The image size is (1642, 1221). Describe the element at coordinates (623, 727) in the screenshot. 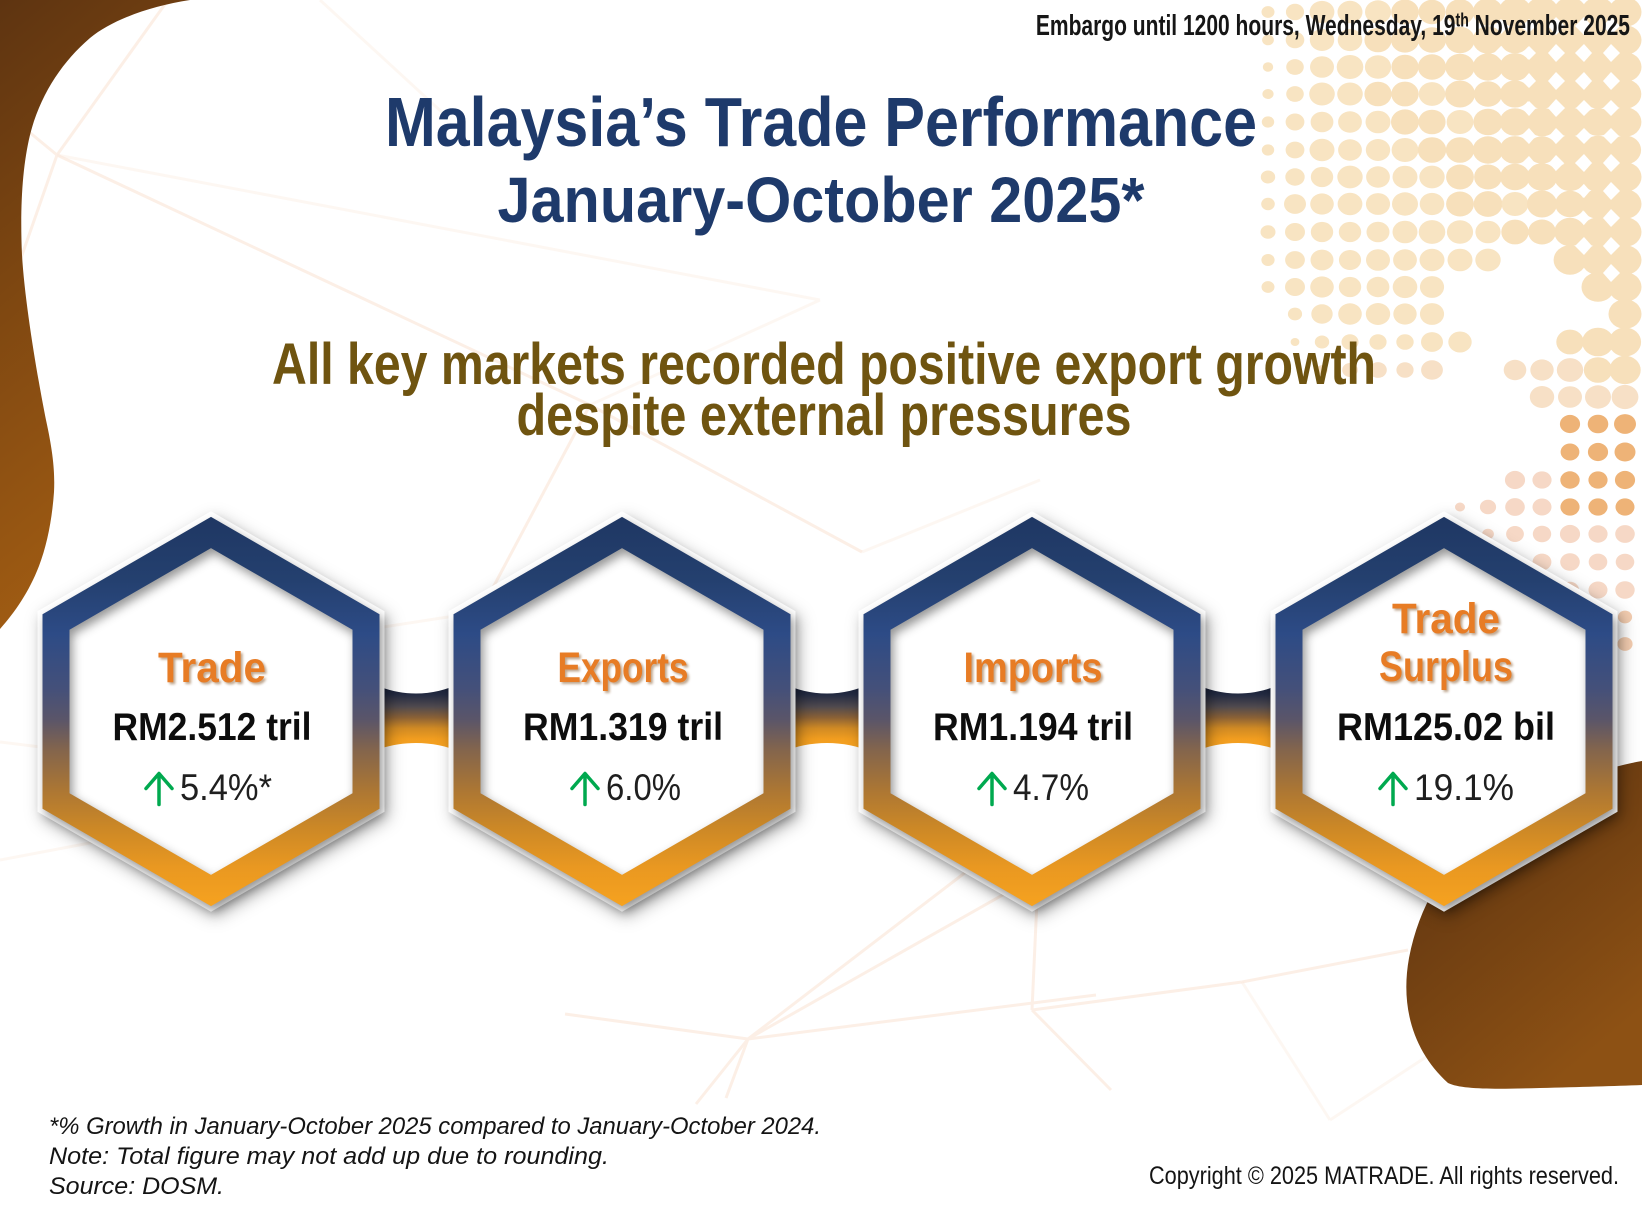

I see `svg-text: RM1.319 tril` at that location.